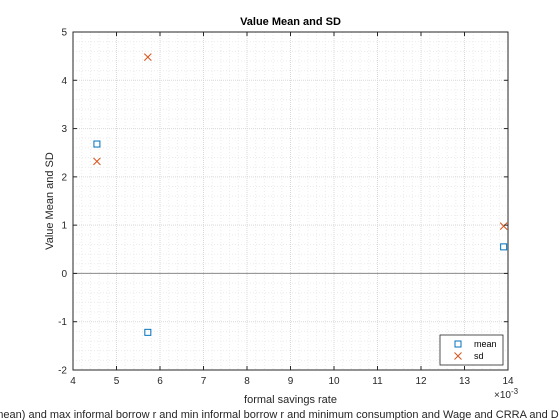 The image size is (560, 420). I want to click on legend-box, so click(471, 350).